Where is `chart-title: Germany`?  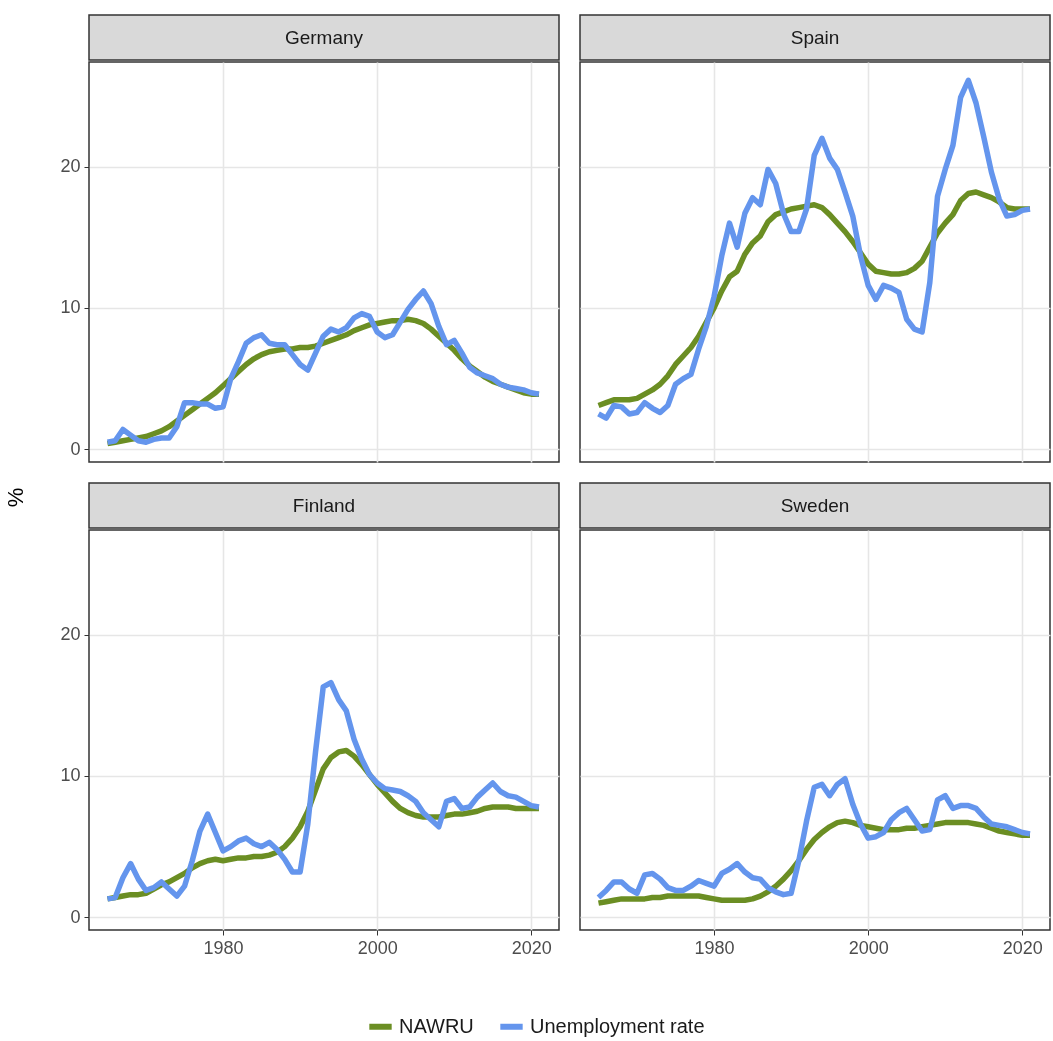 chart-title: Germany is located at coordinates (324, 37).